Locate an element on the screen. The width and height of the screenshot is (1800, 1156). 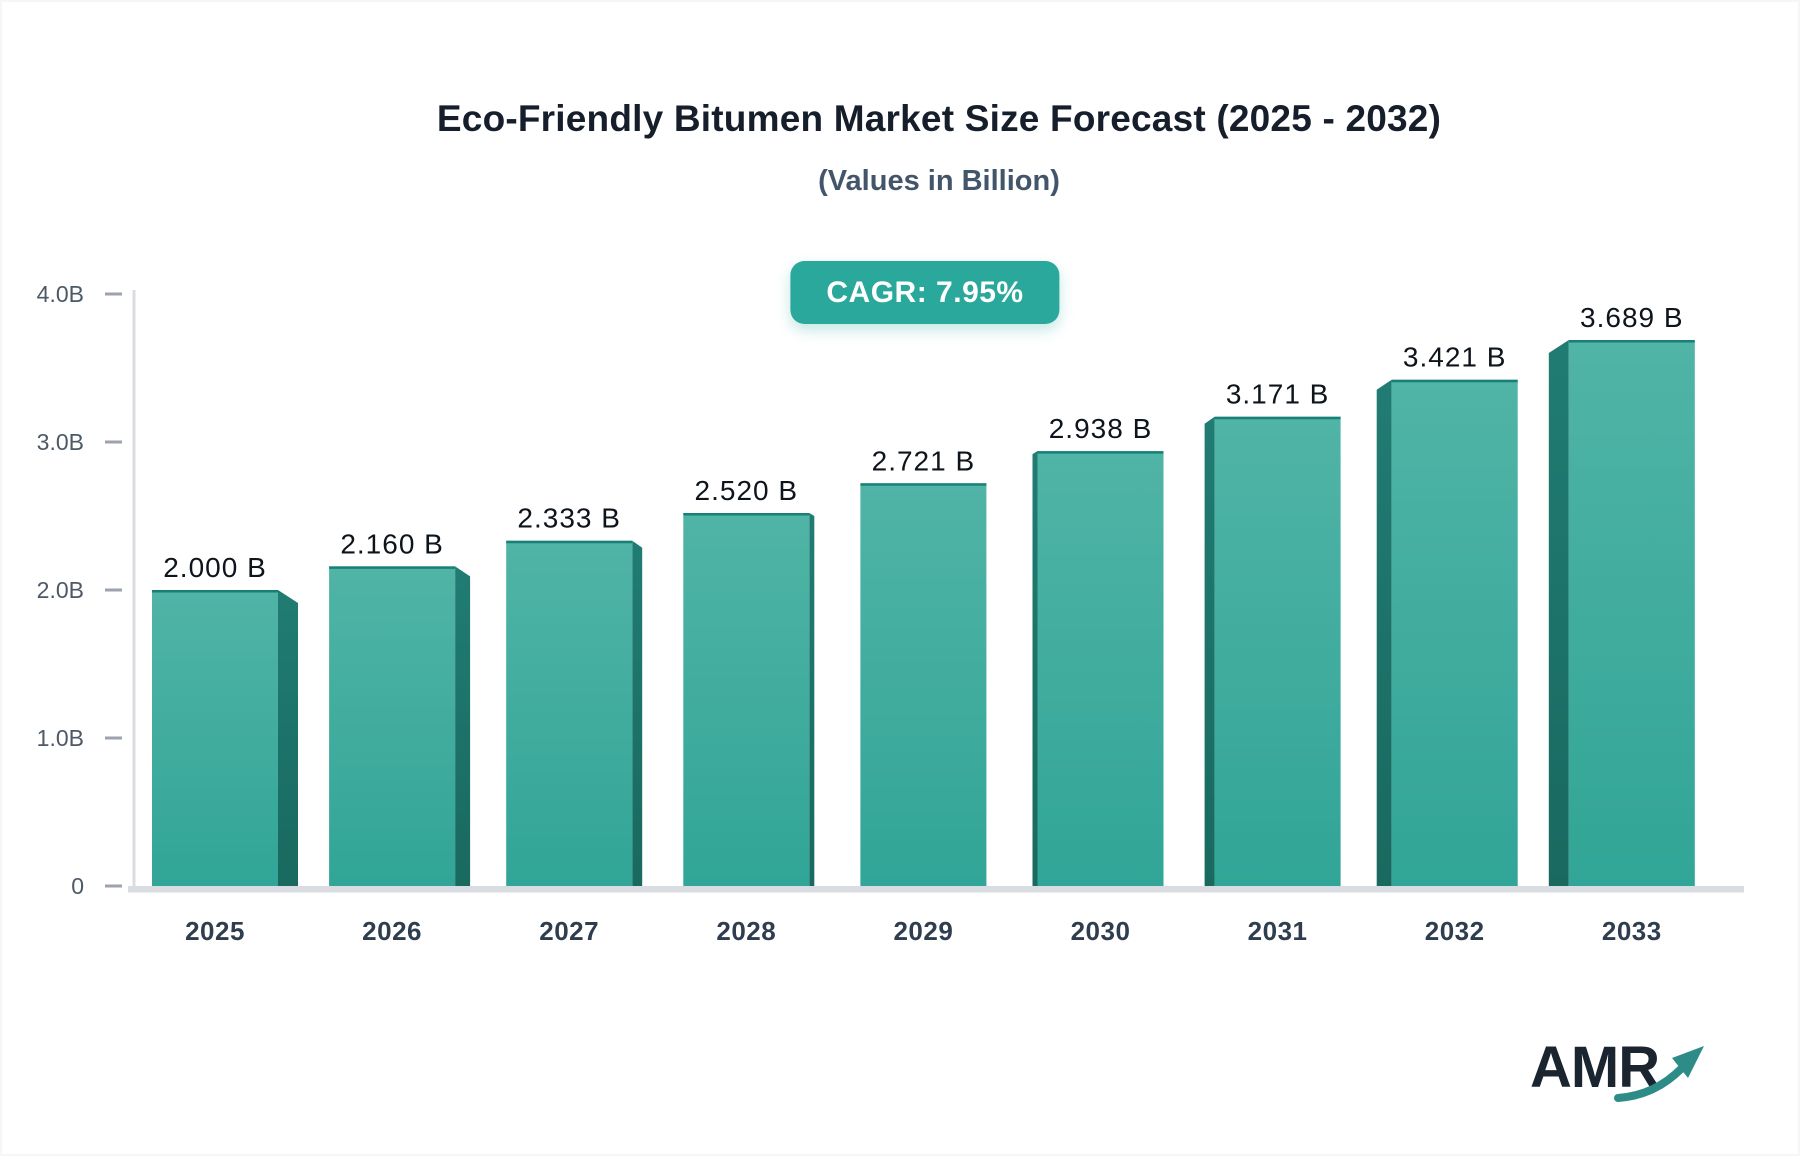
x-axis-year-label: 2031 is located at coordinates (1278, 931).